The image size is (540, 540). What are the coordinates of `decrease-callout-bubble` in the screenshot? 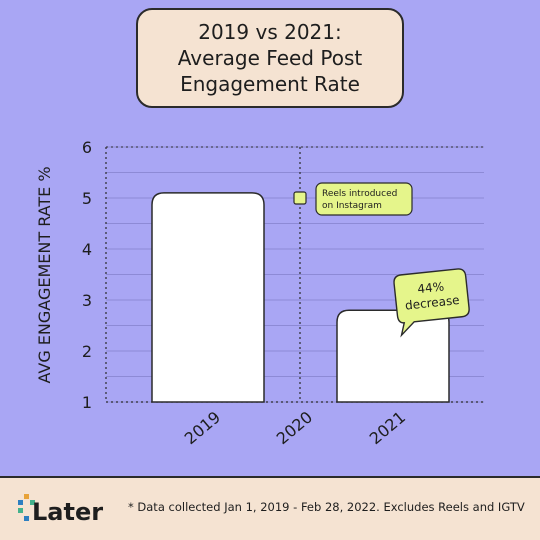 It's located at (431, 303).